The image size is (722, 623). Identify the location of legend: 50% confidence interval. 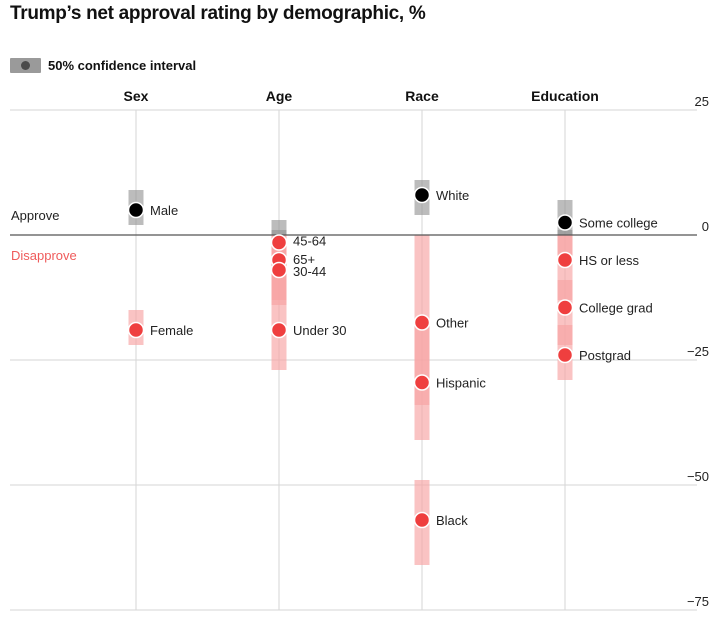
(103, 65).